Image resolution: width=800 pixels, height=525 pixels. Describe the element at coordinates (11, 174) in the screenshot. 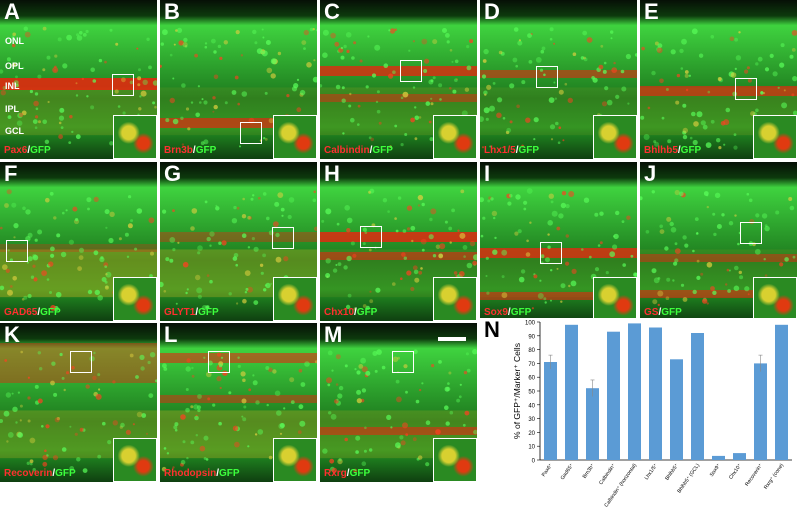

I see `panel-letter: F` at that location.